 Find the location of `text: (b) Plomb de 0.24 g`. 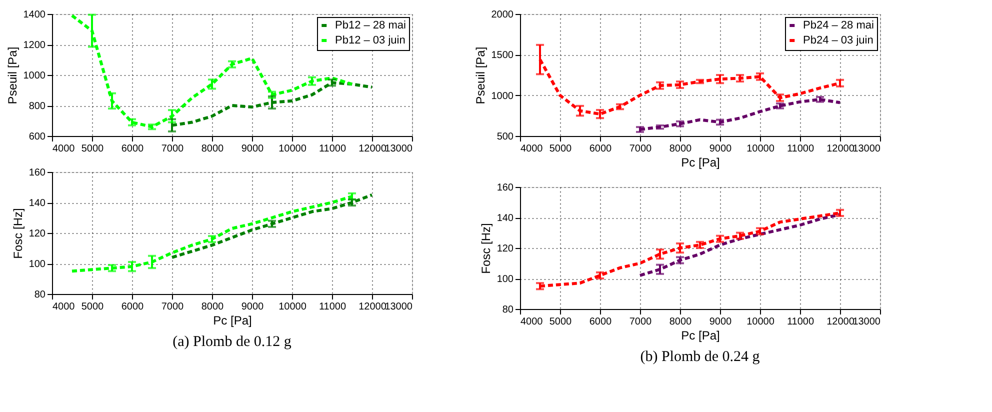

text: (b) Plomb de 0.24 g is located at coordinates (700, 357).